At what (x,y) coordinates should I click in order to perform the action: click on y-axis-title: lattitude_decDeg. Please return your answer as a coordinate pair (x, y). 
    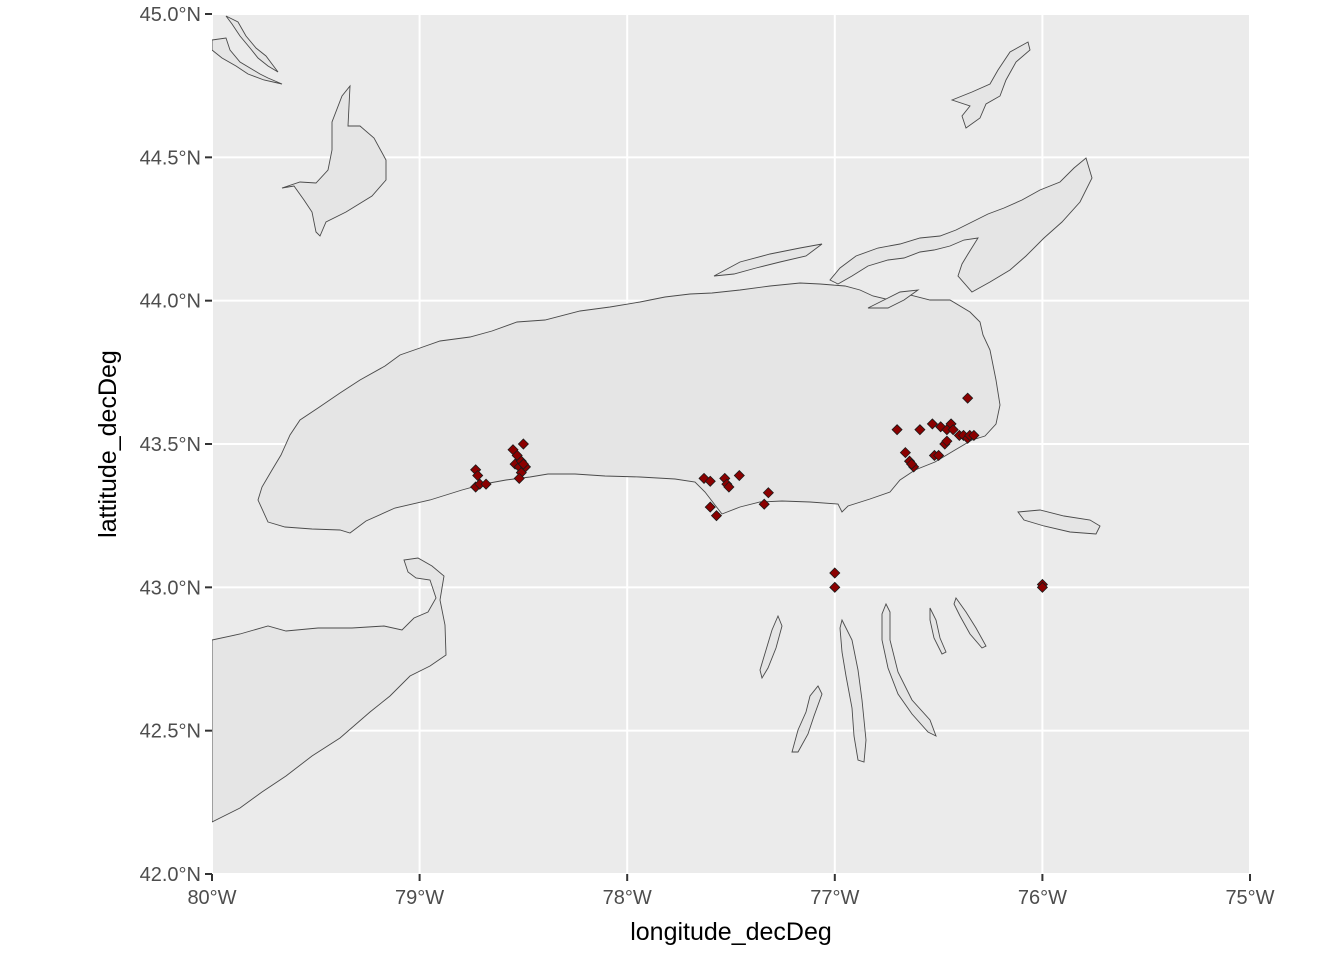
    Looking at the image, I should click on (108, 444).